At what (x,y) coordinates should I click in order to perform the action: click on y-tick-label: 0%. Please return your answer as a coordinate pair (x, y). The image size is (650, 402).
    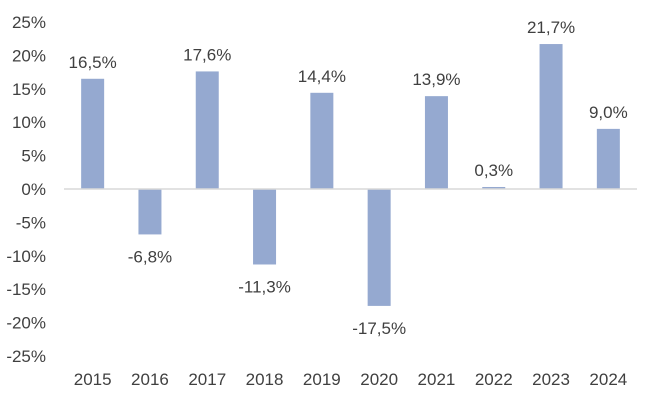
    Looking at the image, I should click on (33, 189).